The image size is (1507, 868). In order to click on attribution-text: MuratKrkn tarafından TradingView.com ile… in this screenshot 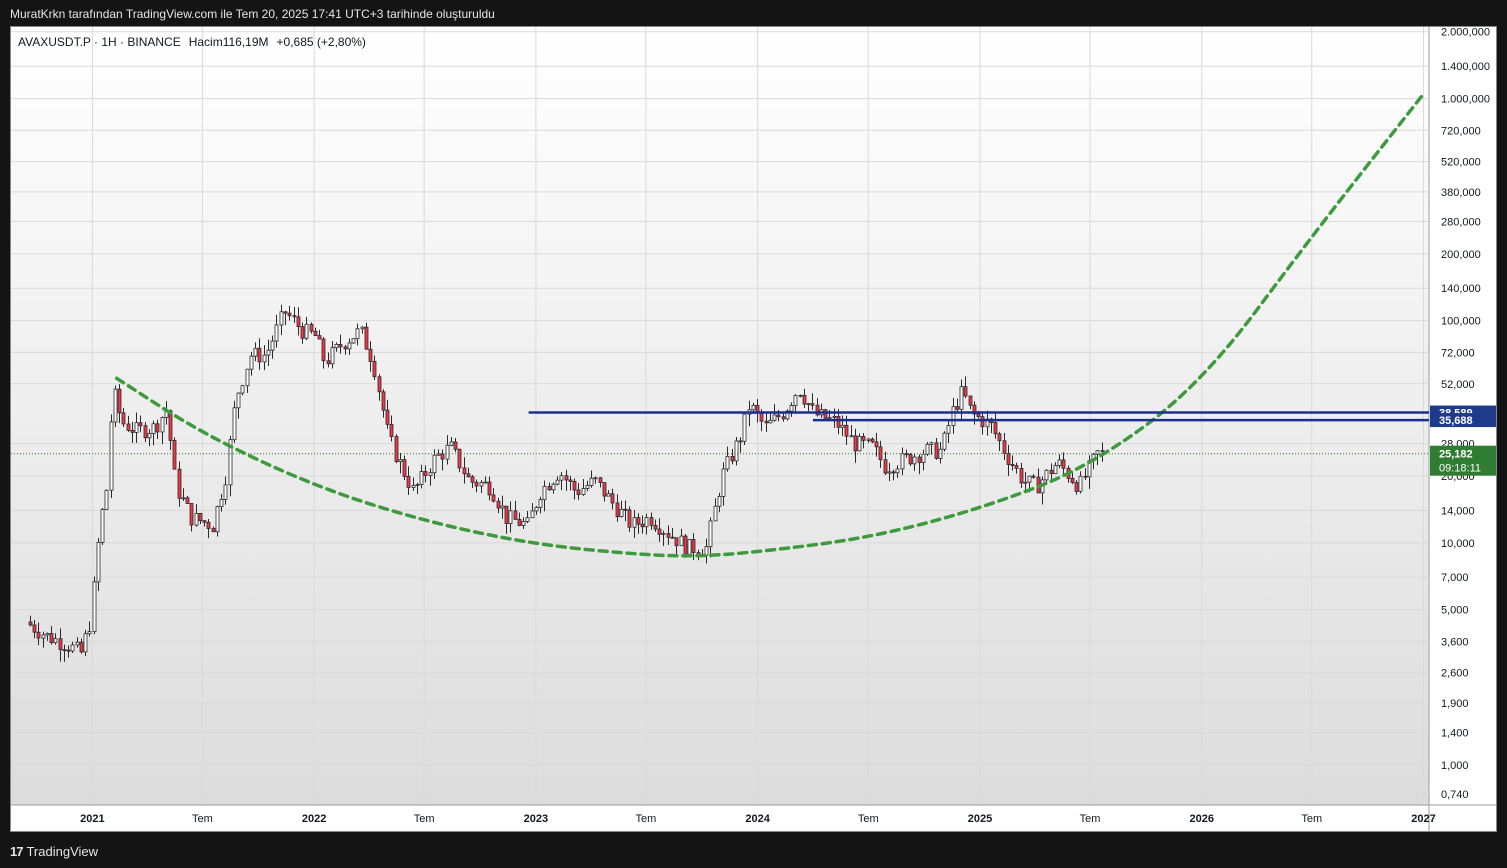, I will do `click(252, 14)`.